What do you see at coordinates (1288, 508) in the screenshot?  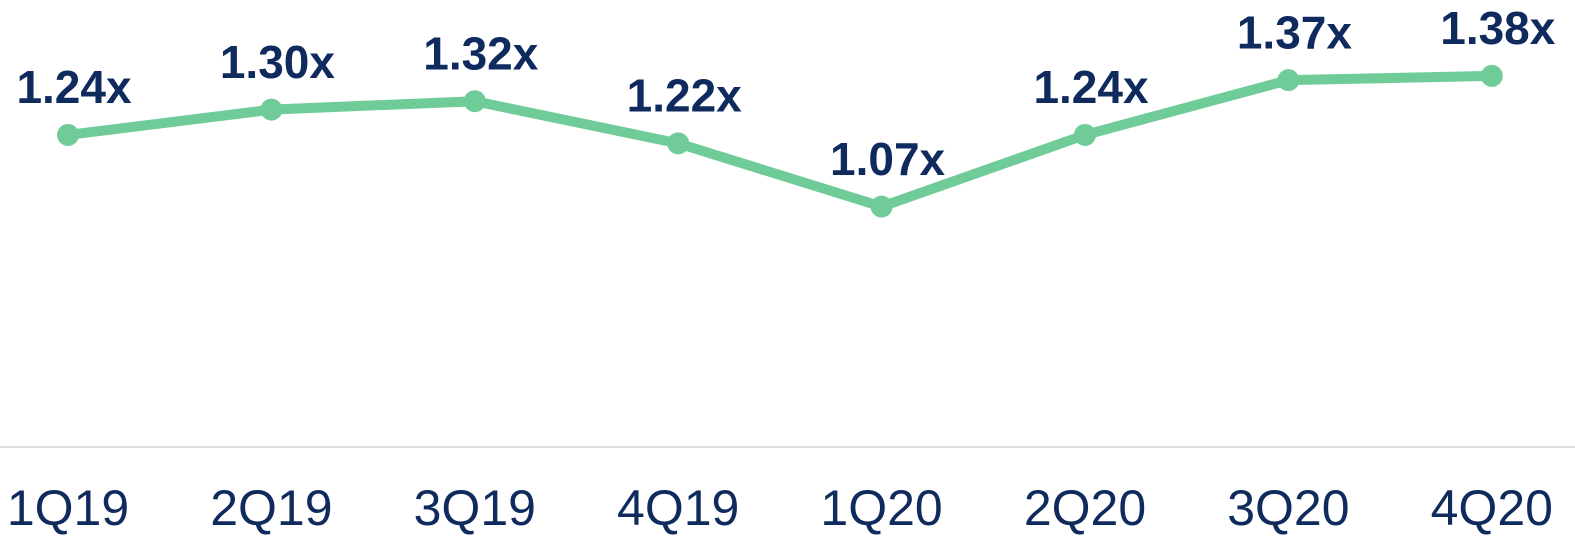 I see `x-tick-label: 3Q20` at bounding box center [1288, 508].